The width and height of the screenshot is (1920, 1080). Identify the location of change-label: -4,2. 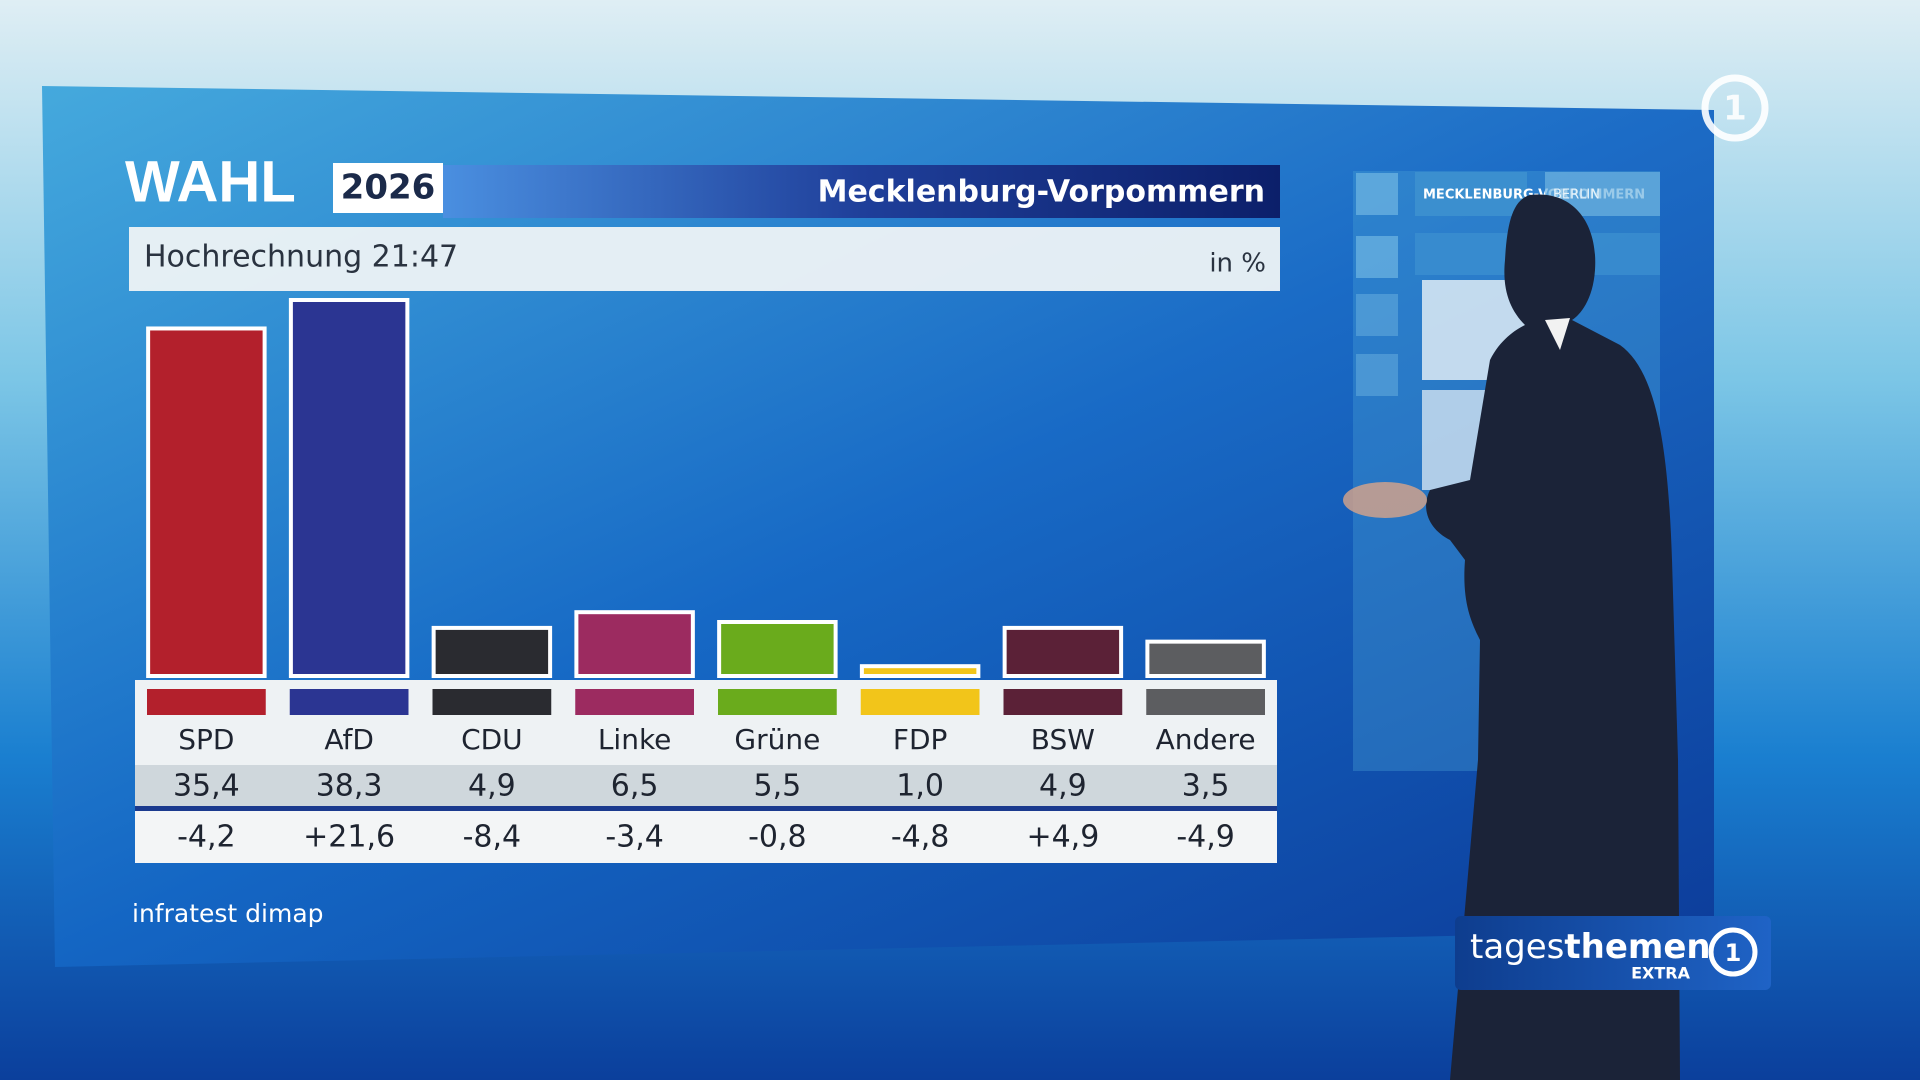
(206, 837).